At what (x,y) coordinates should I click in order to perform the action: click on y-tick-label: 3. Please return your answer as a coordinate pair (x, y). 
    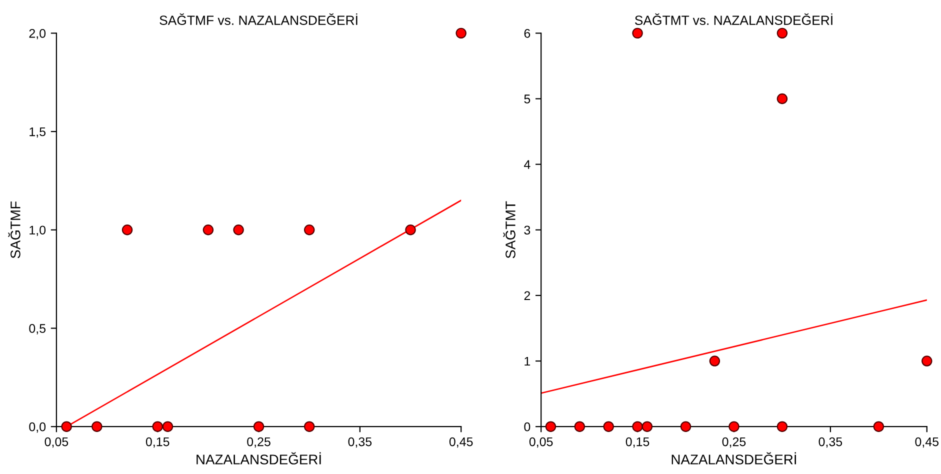
    Looking at the image, I should click on (527, 230).